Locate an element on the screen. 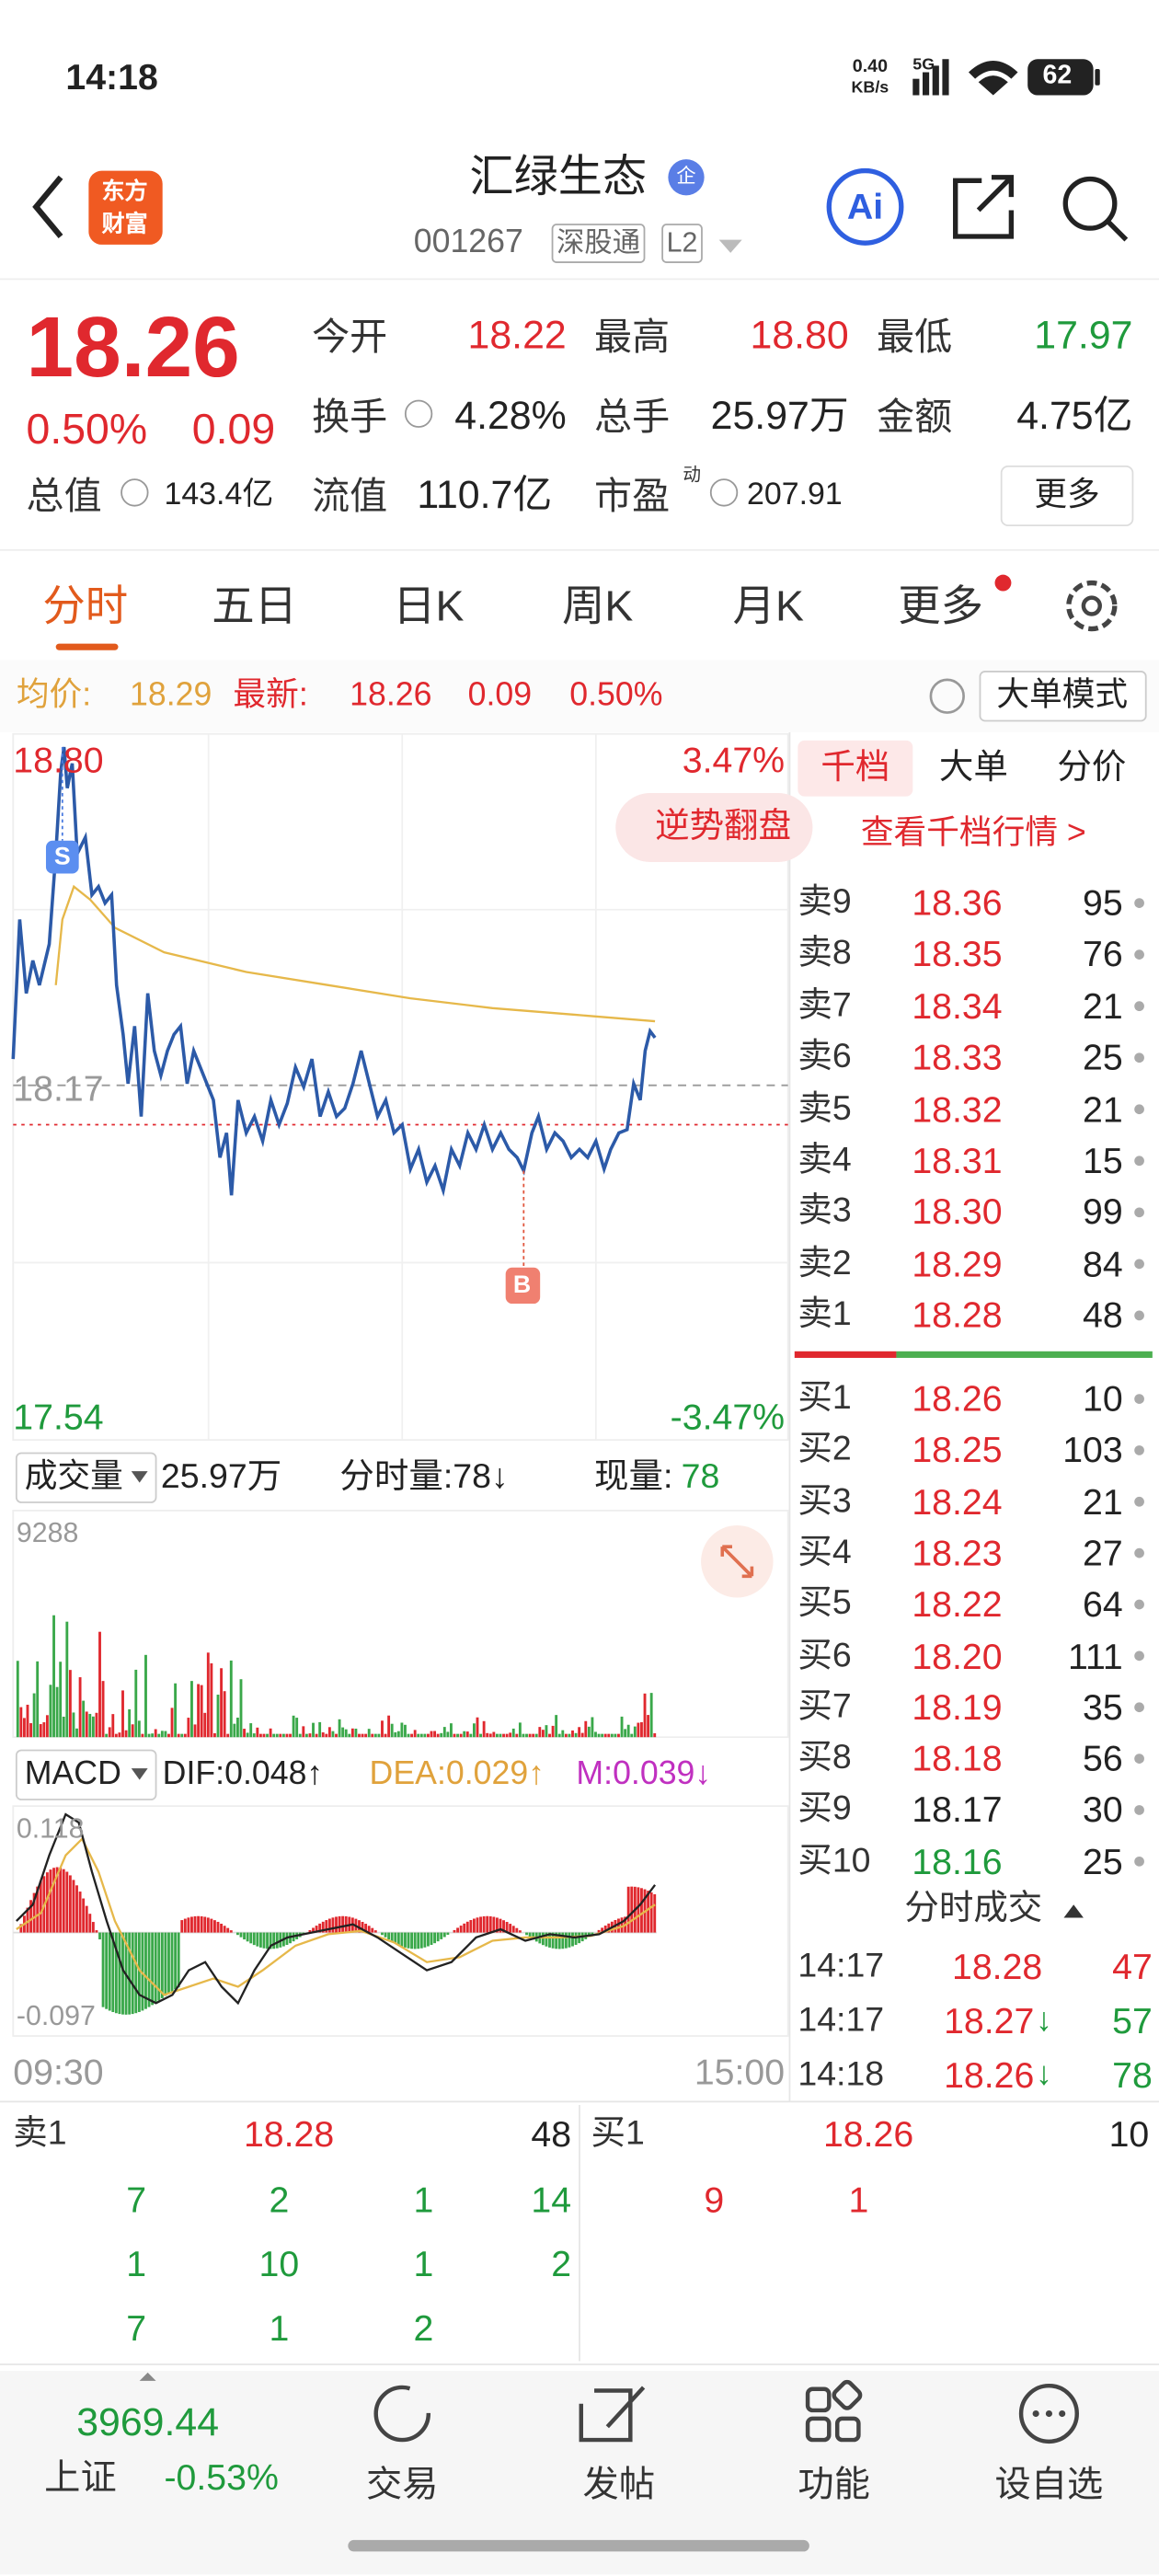 The width and height of the screenshot is (1159, 2576). book-label: 买5 is located at coordinates (825, 1603).